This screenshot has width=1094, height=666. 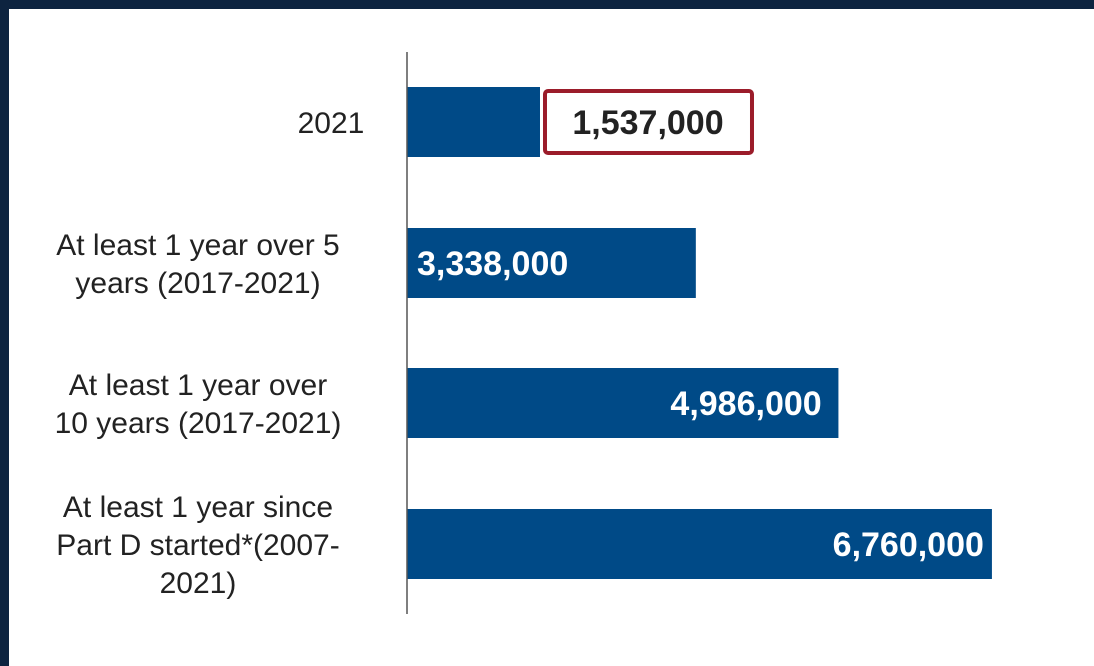 What do you see at coordinates (492, 264) in the screenshot?
I see `data-label-2: 3,338,000` at bounding box center [492, 264].